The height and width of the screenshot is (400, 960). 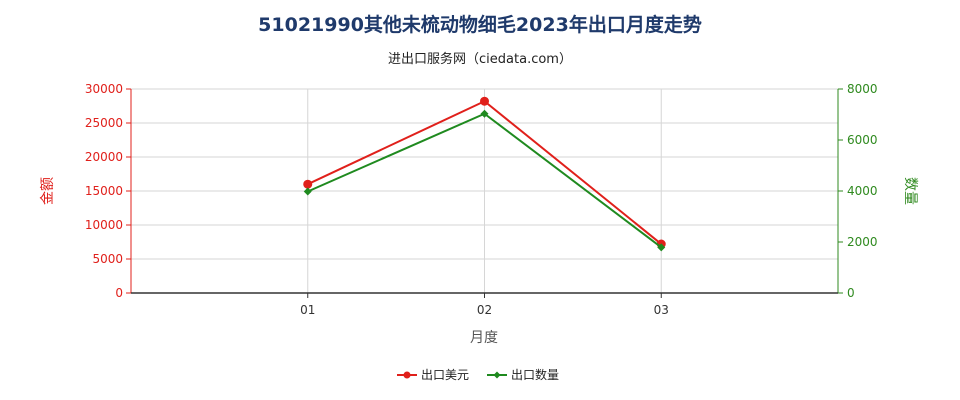 What do you see at coordinates (484, 174) in the screenshot?
I see `series-layer` at bounding box center [484, 174].